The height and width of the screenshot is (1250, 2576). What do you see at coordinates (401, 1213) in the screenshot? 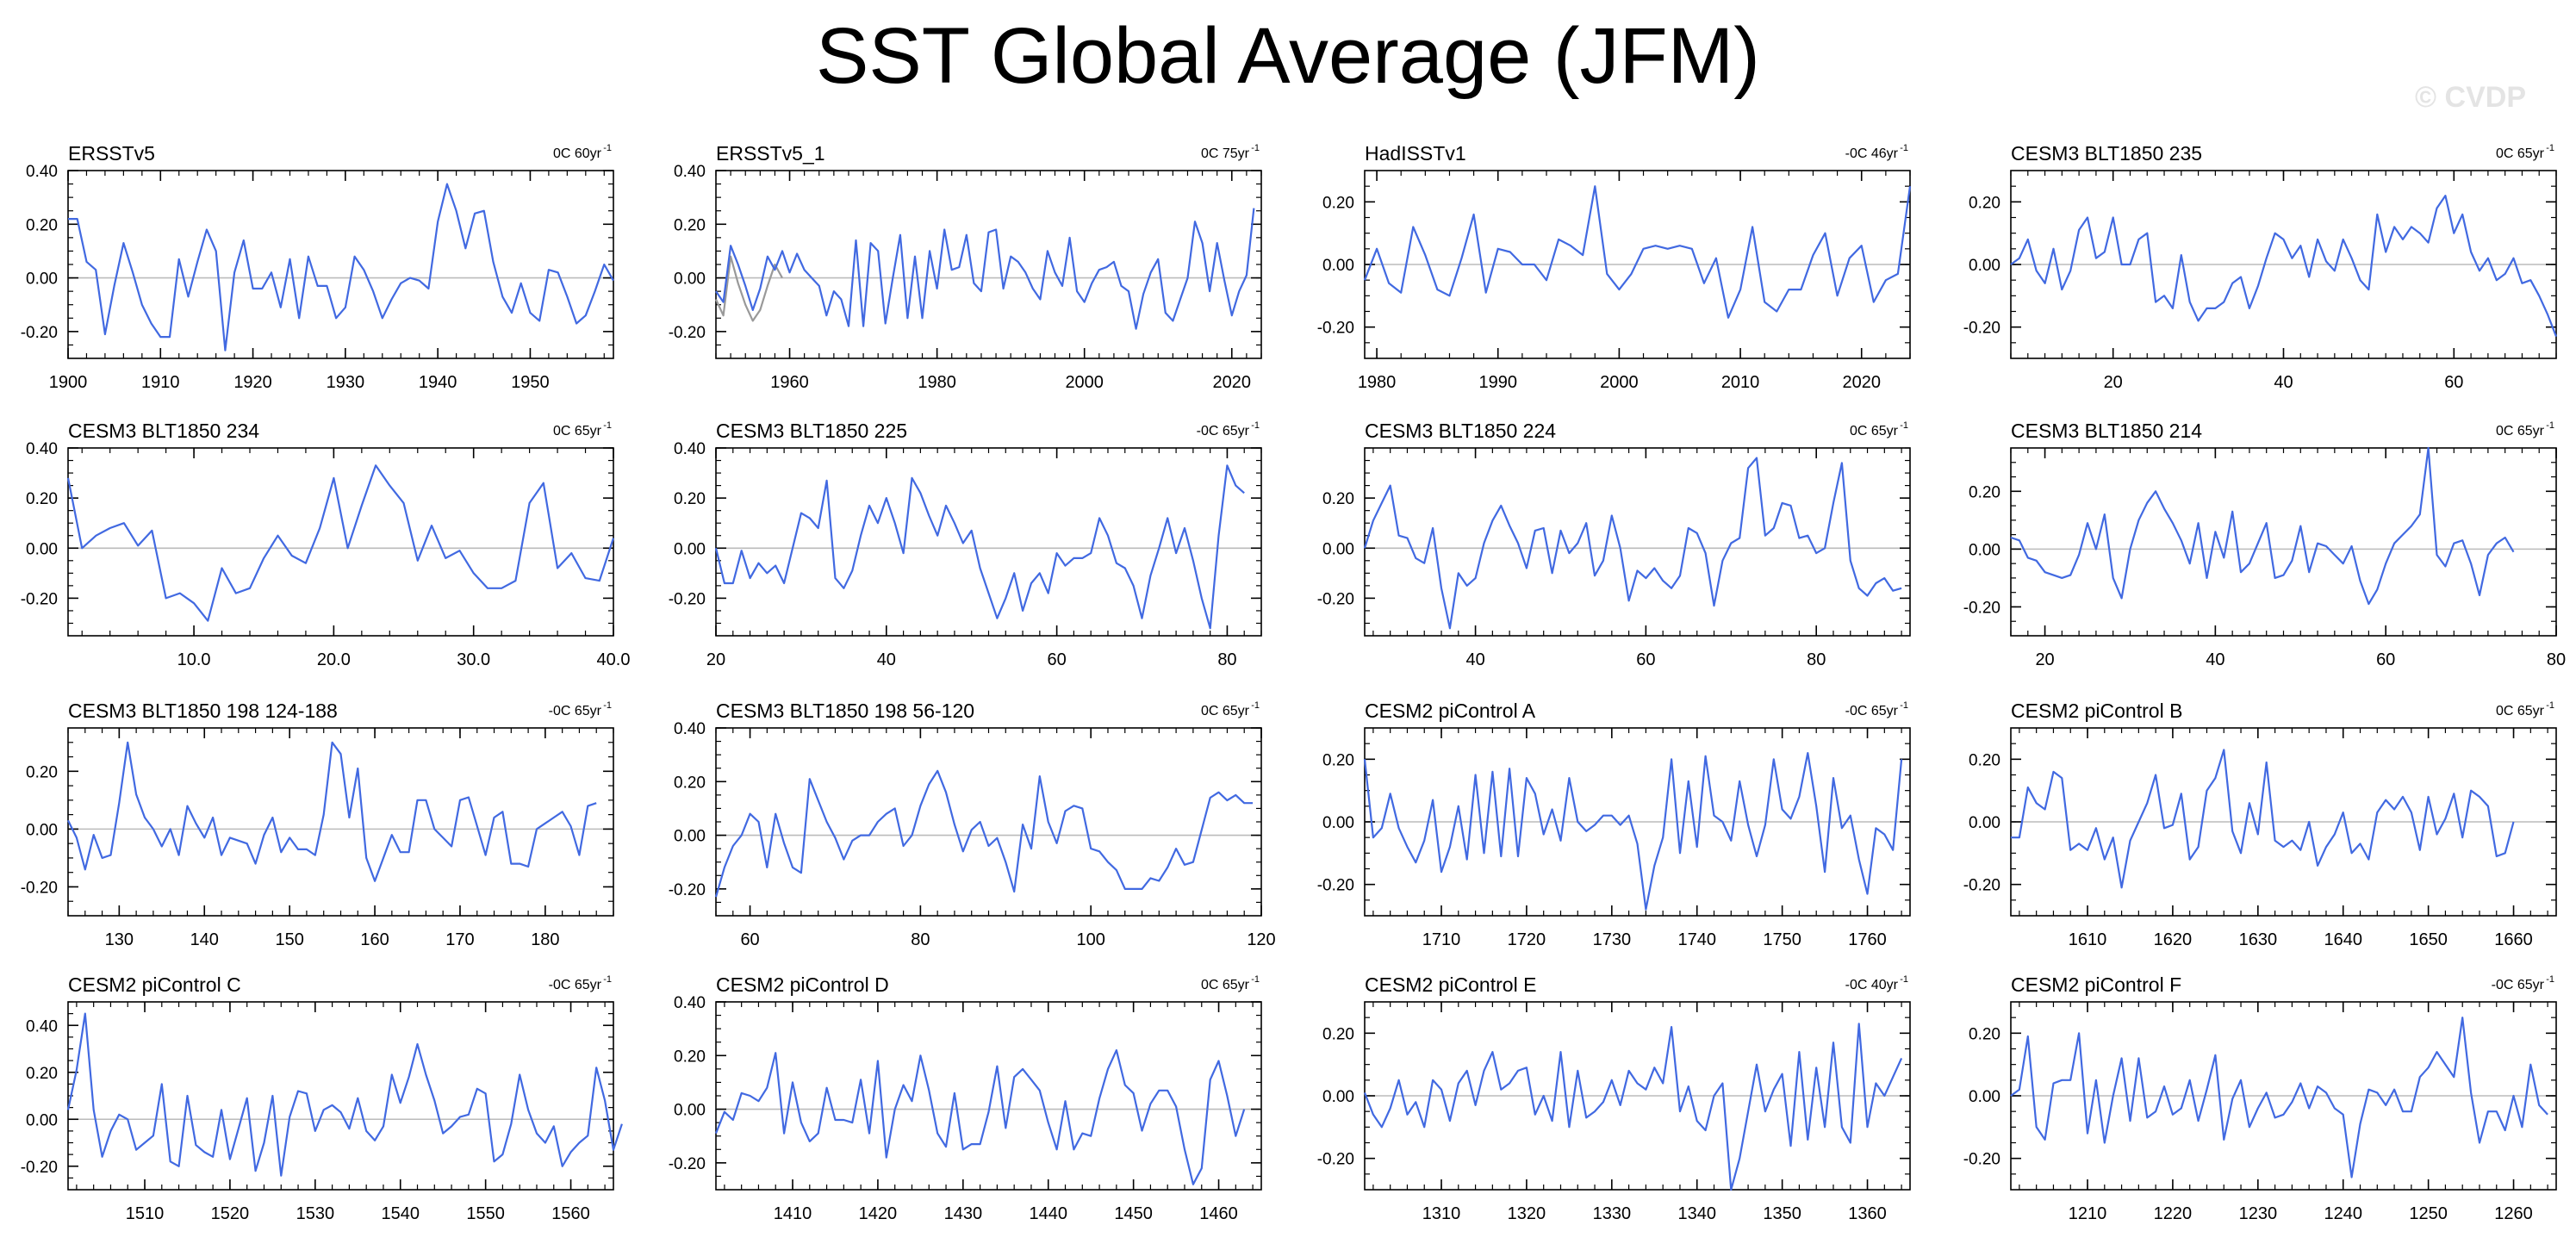
I see `x-tick-label: 1540` at bounding box center [401, 1213].